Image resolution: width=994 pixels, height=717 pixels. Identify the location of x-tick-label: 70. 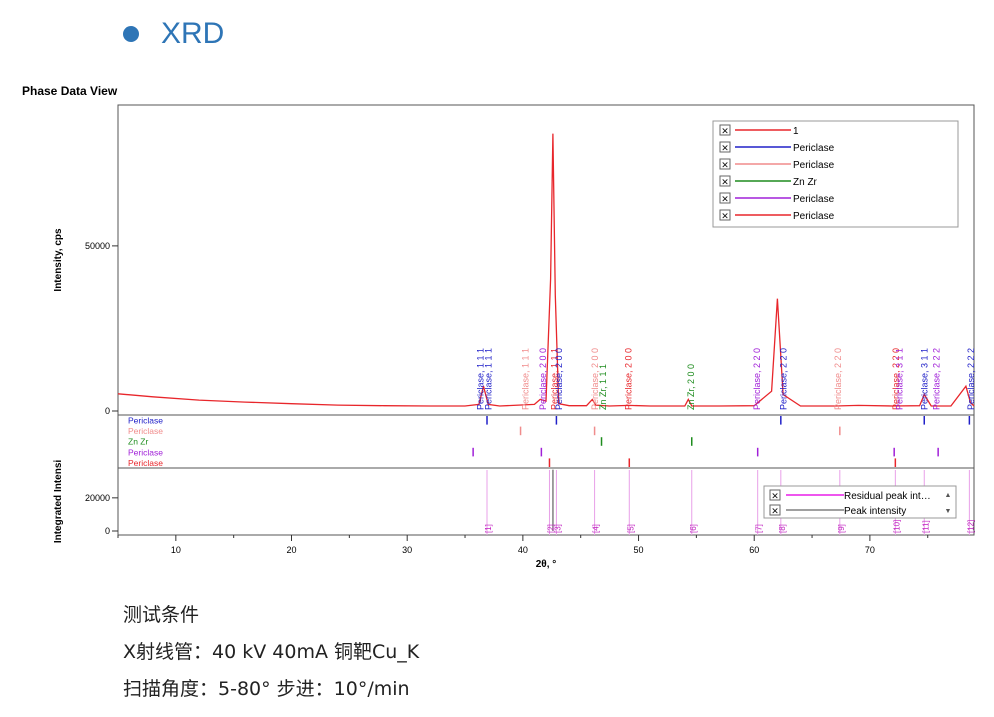
(870, 550).